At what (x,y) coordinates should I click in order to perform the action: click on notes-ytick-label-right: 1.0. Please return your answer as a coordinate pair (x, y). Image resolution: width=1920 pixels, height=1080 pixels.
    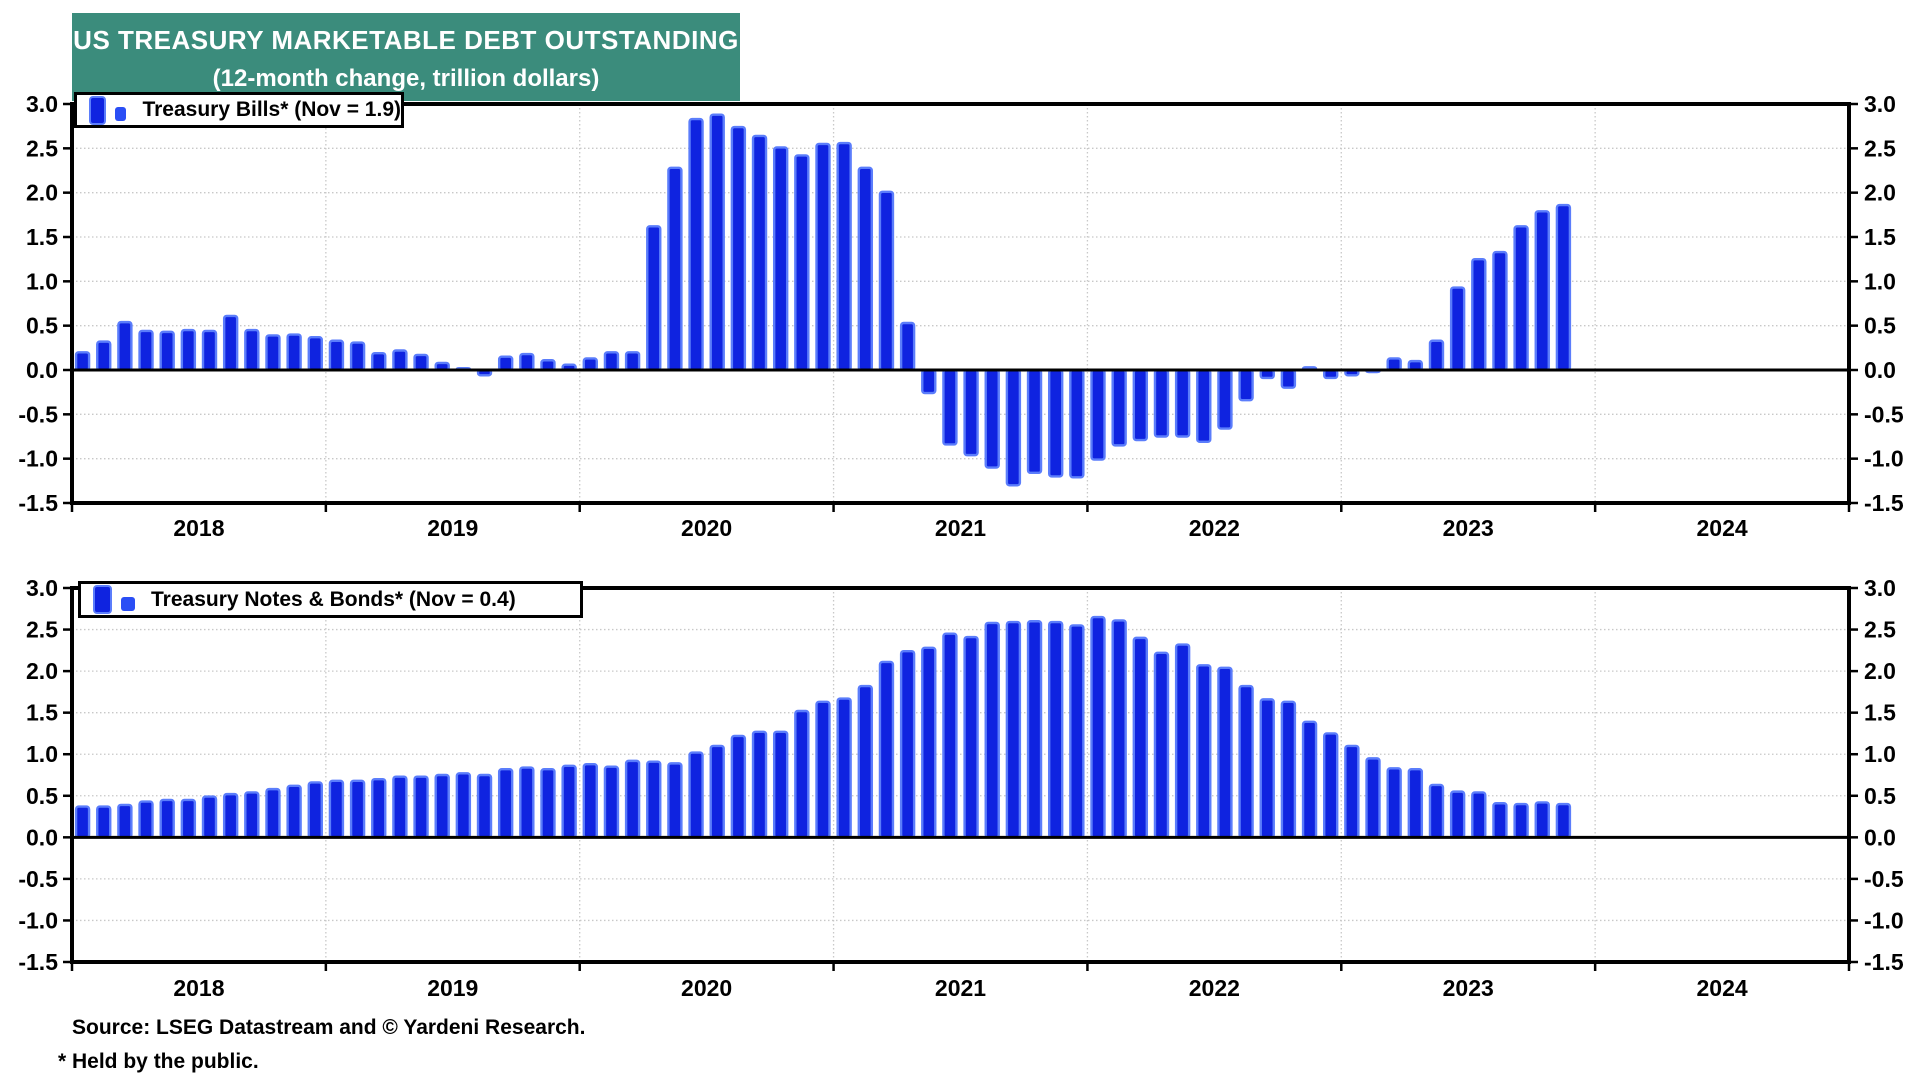
    Looking at the image, I should click on (1880, 754).